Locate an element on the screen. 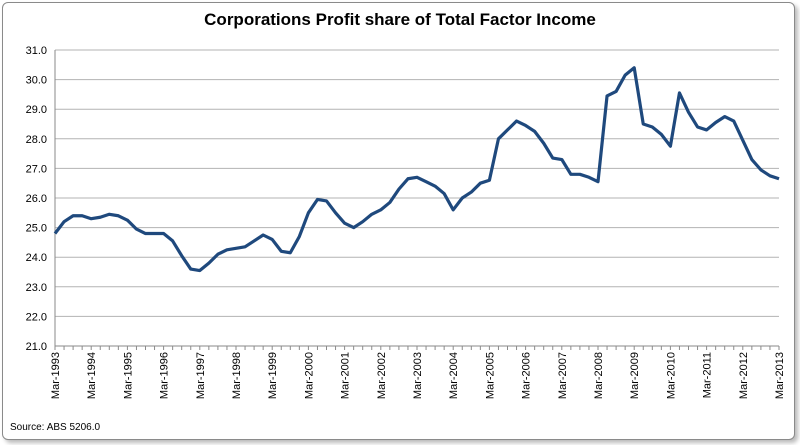 The image size is (800, 445). y-tick-label: 28.0 is located at coordinates (36, 140).